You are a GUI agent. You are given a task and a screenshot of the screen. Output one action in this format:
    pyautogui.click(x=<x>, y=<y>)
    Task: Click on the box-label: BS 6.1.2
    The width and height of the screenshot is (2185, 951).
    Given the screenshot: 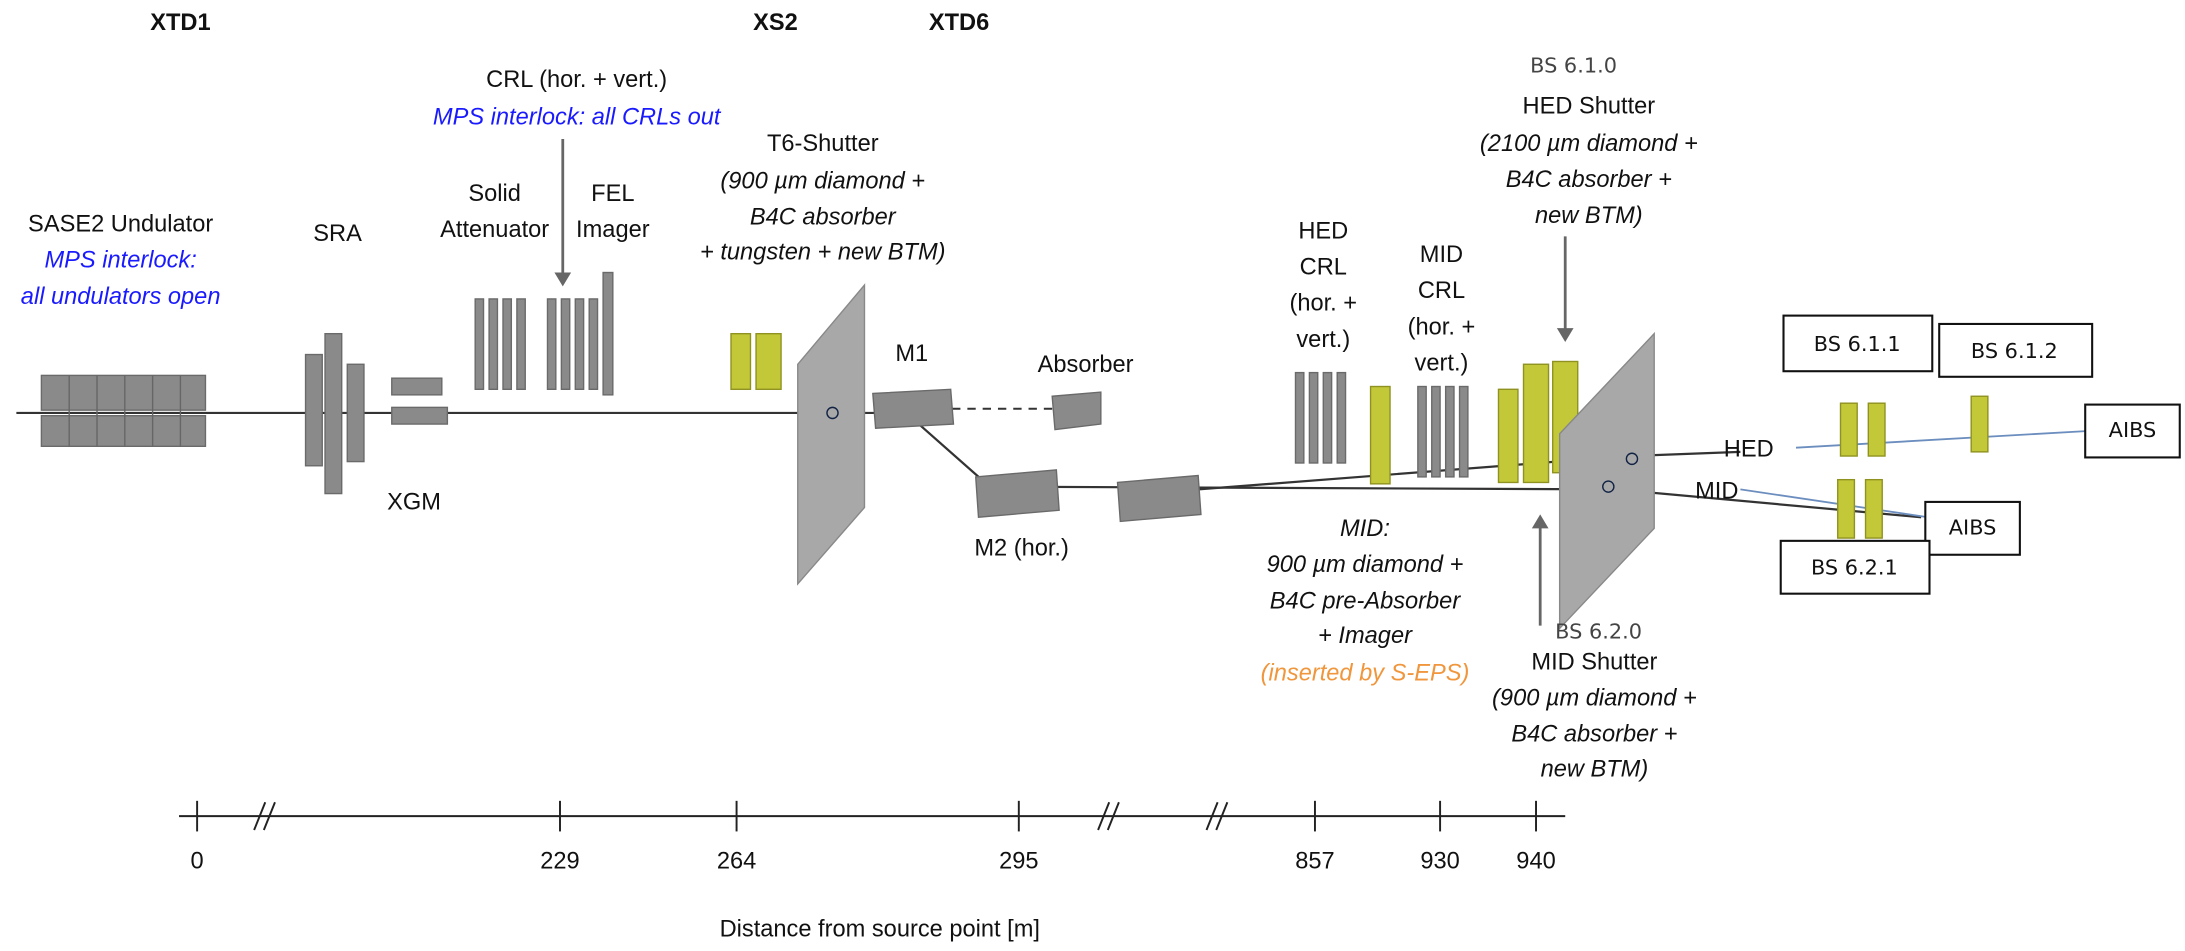 What is the action you would take?
    pyautogui.click(x=2014, y=351)
    